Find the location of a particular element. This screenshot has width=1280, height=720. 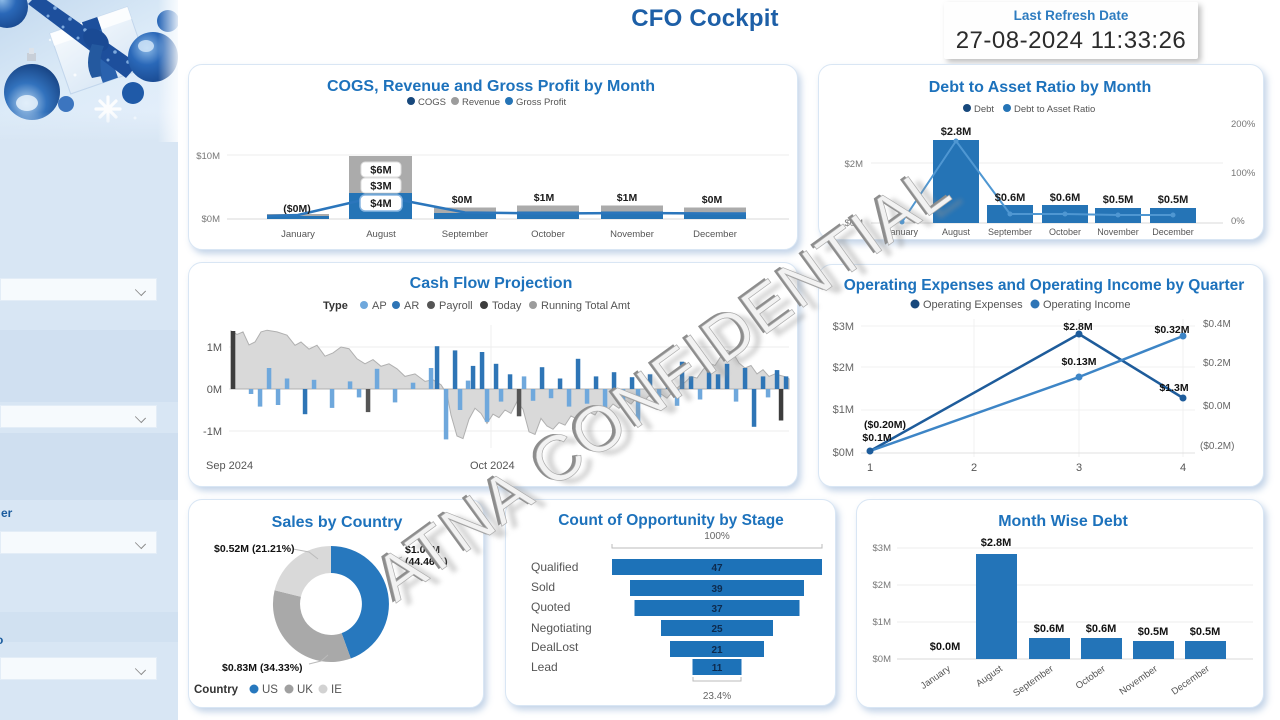

svg-text: $6M is located at coordinates (380, 171).